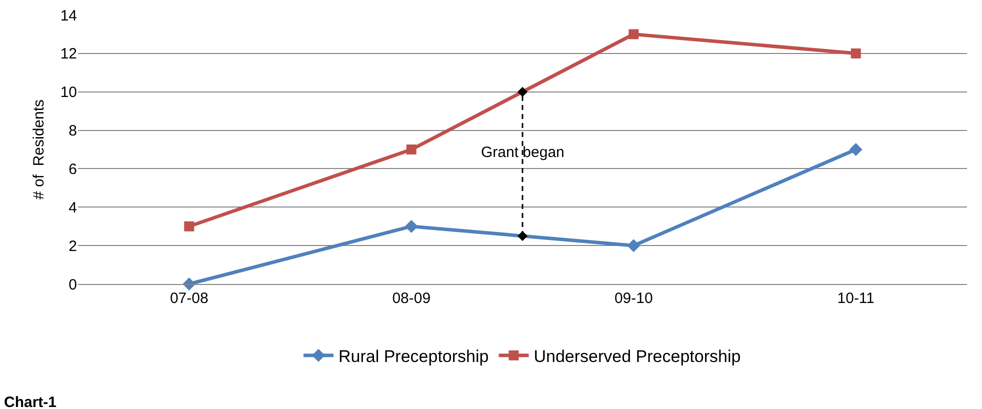 This screenshot has height=409, width=982. I want to click on x-tick-label: 10-11, so click(856, 298).